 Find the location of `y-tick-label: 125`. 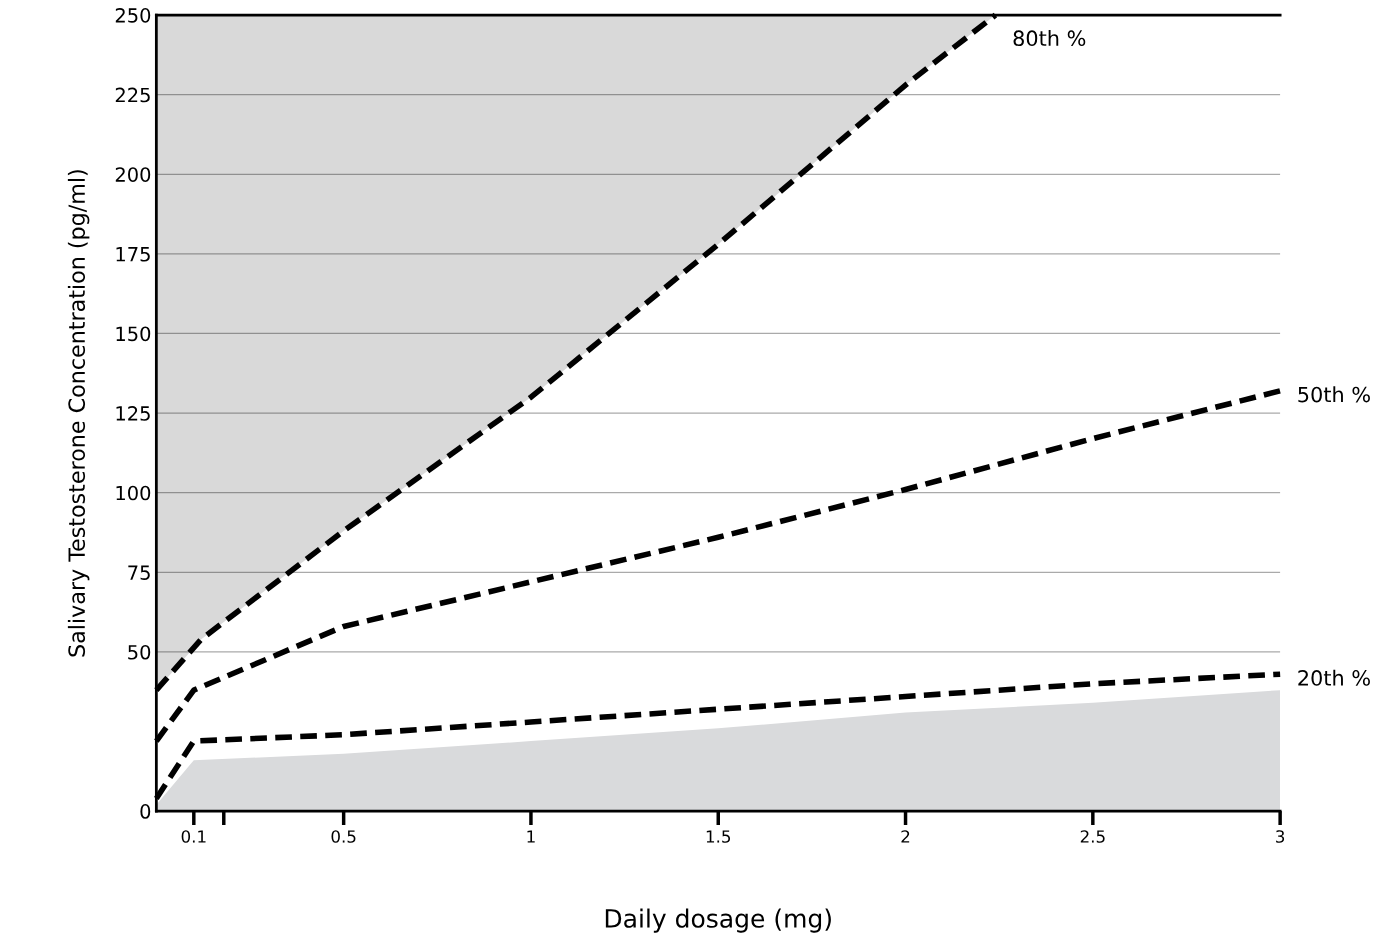

y-tick-label: 125 is located at coordinates (133, 413).